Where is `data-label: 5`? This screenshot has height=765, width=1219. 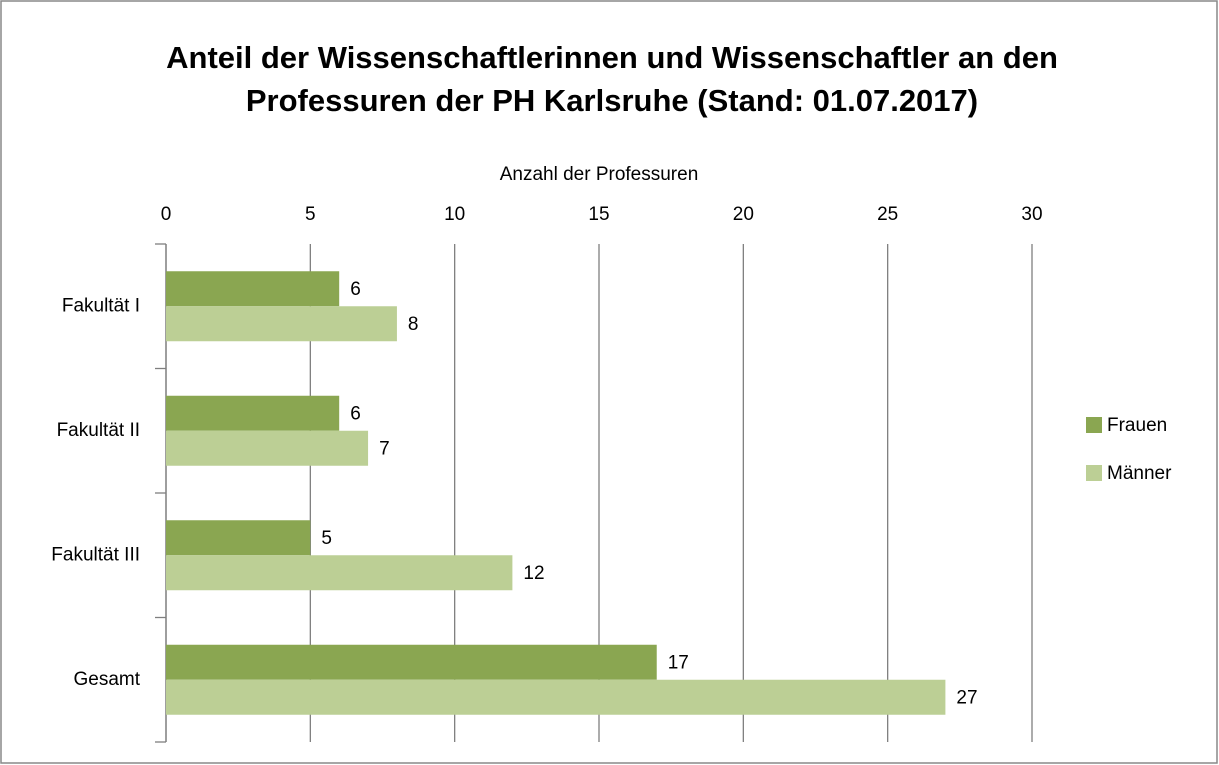
data-label: 5 is located at coordinates (326, 538).